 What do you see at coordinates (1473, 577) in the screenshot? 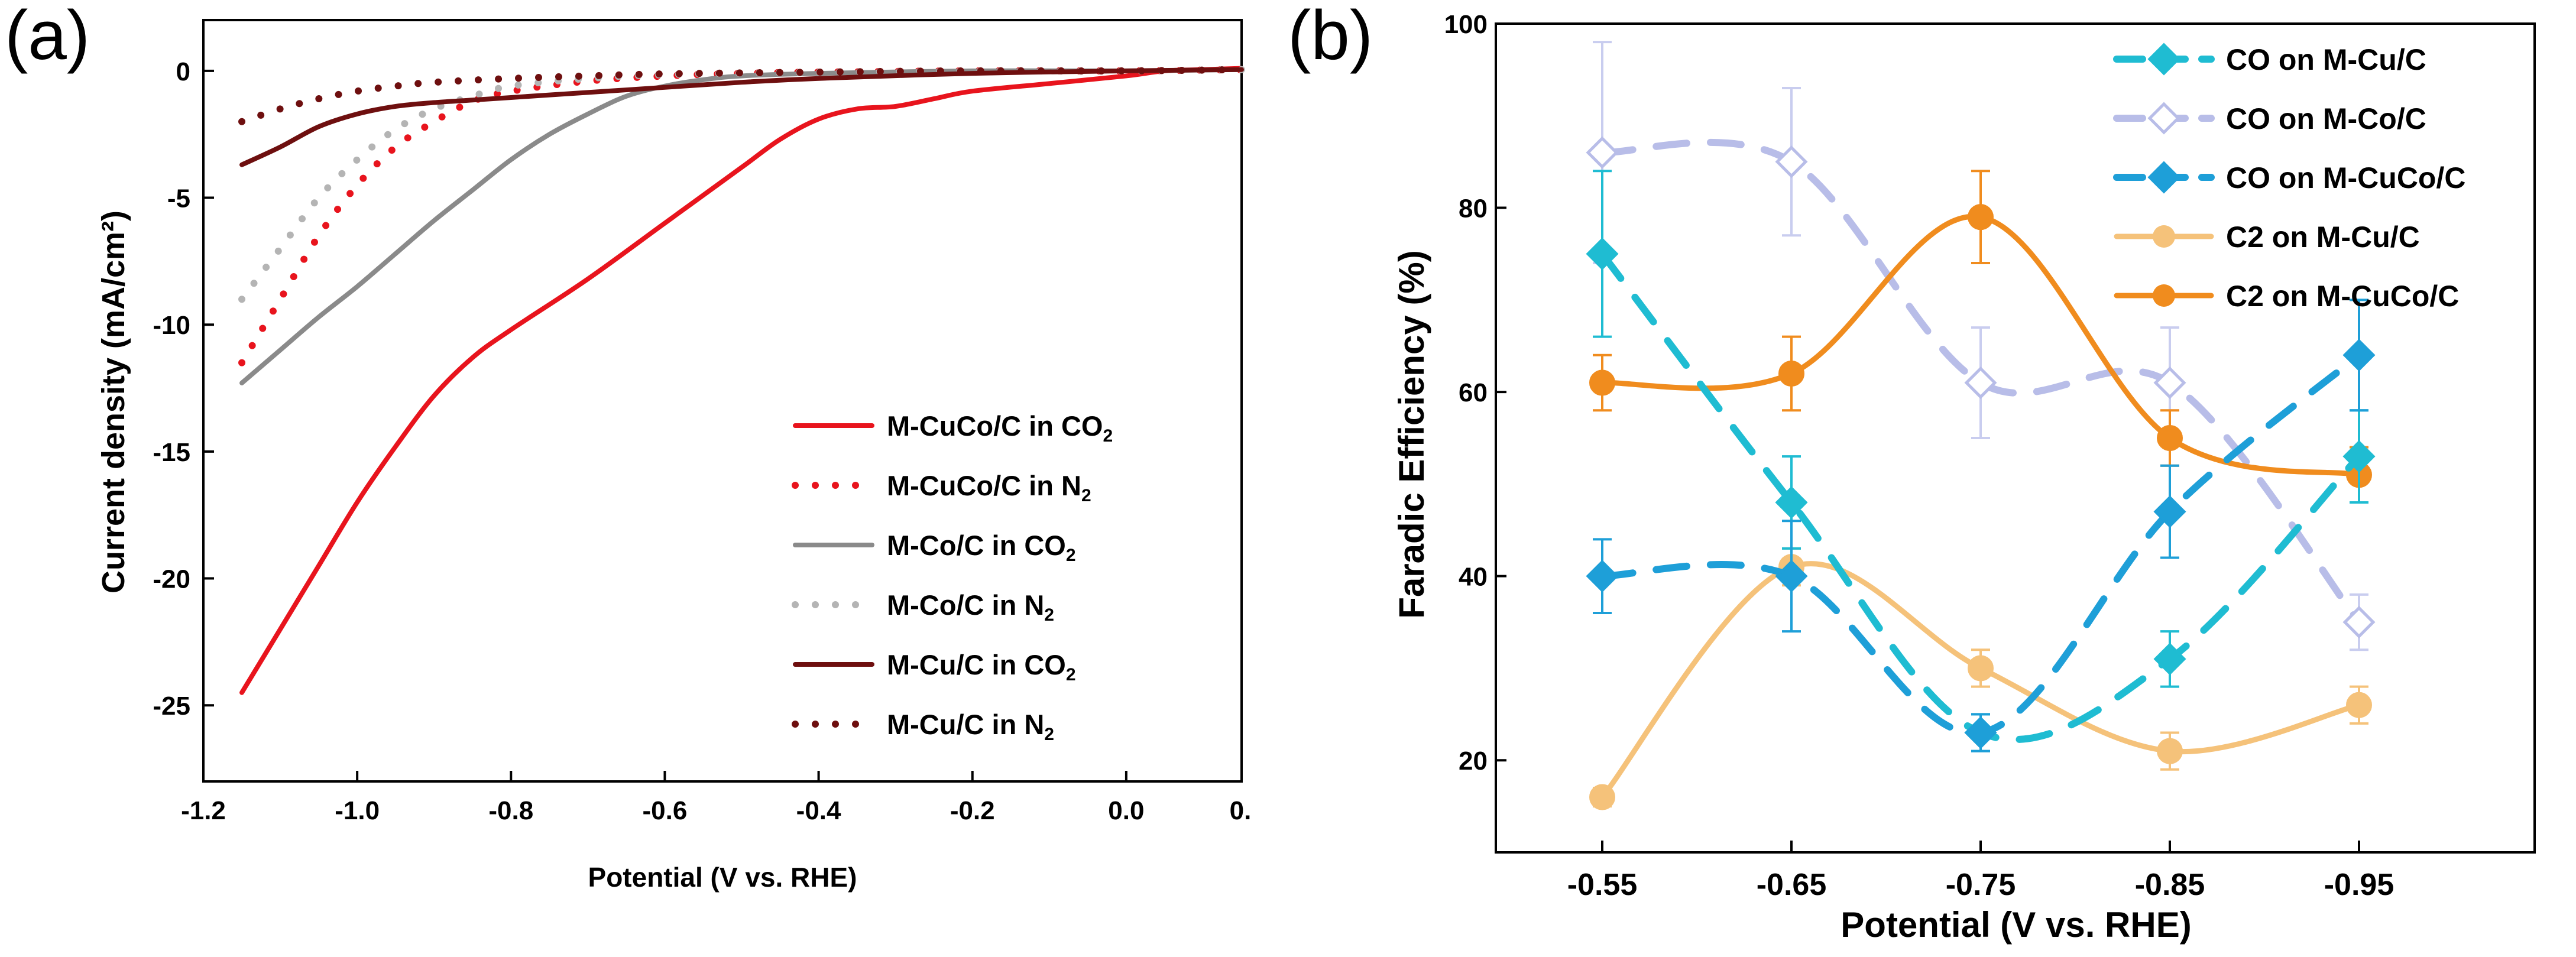
I see `panel-b-y-tick-label: 40` at bounding box center [1473, 577].